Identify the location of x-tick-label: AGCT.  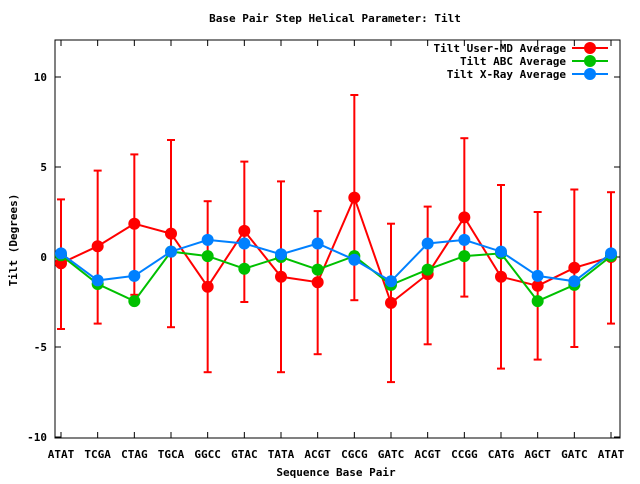
(537, 454).